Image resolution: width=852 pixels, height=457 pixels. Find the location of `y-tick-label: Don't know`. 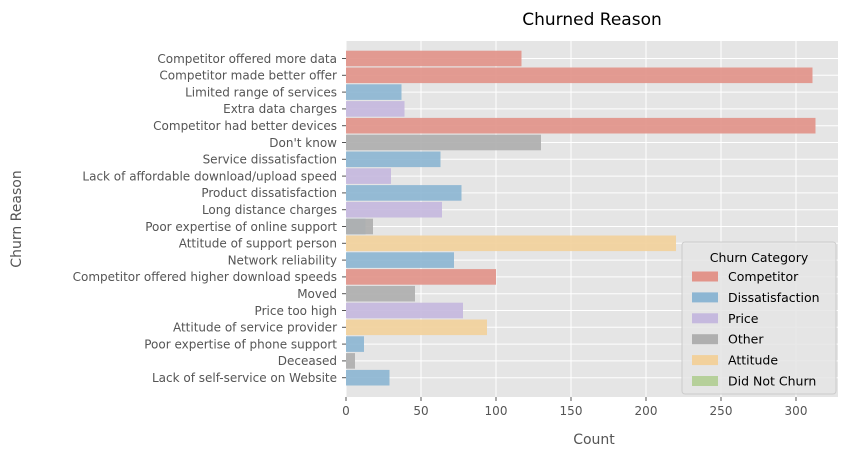

y-tick-label: Don't know is located at coordinates (303, 143).